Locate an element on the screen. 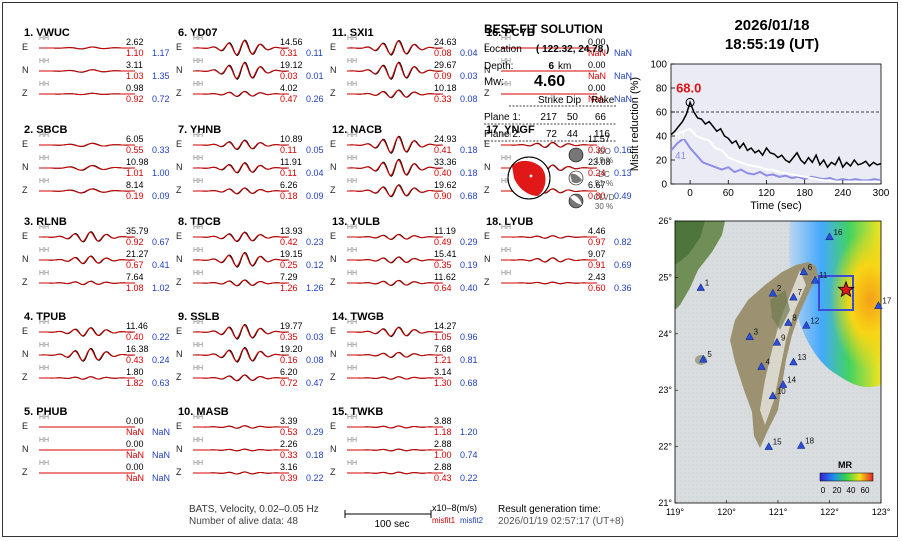 The image size is (902, 541). misfit2-value: 0.22 is located at coordinates (315, 478).